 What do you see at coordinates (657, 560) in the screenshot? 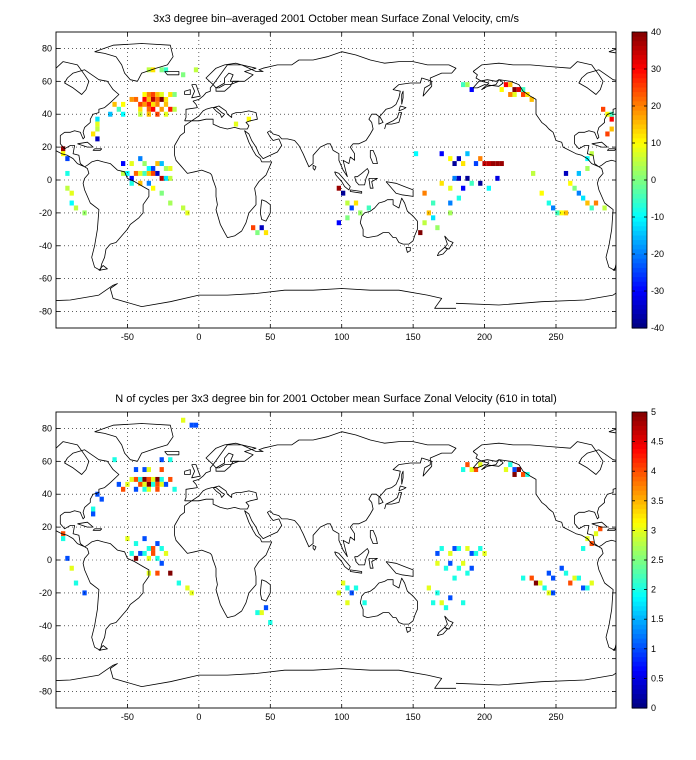
I see `colorbar-tick-label: 2.5` at bounding box center [657, 560].